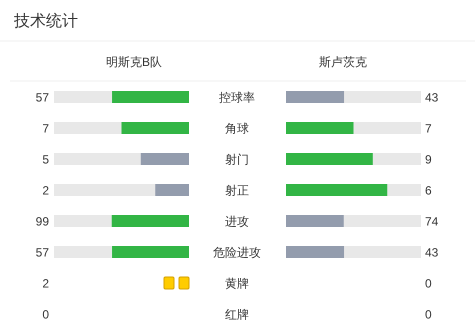  What do you see at coordinates (428, 191) in the screenshot?
I see `data-label: 6` at bounding box center [428, 191].